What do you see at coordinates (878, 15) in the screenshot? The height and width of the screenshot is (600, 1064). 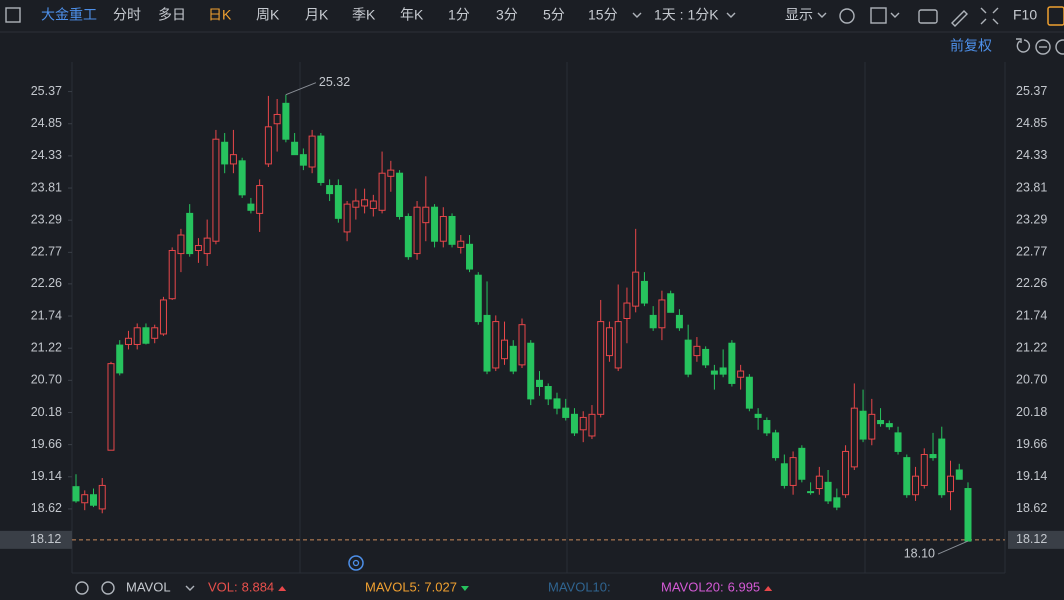 I see `box-icon` at bounding box center [878, 15].